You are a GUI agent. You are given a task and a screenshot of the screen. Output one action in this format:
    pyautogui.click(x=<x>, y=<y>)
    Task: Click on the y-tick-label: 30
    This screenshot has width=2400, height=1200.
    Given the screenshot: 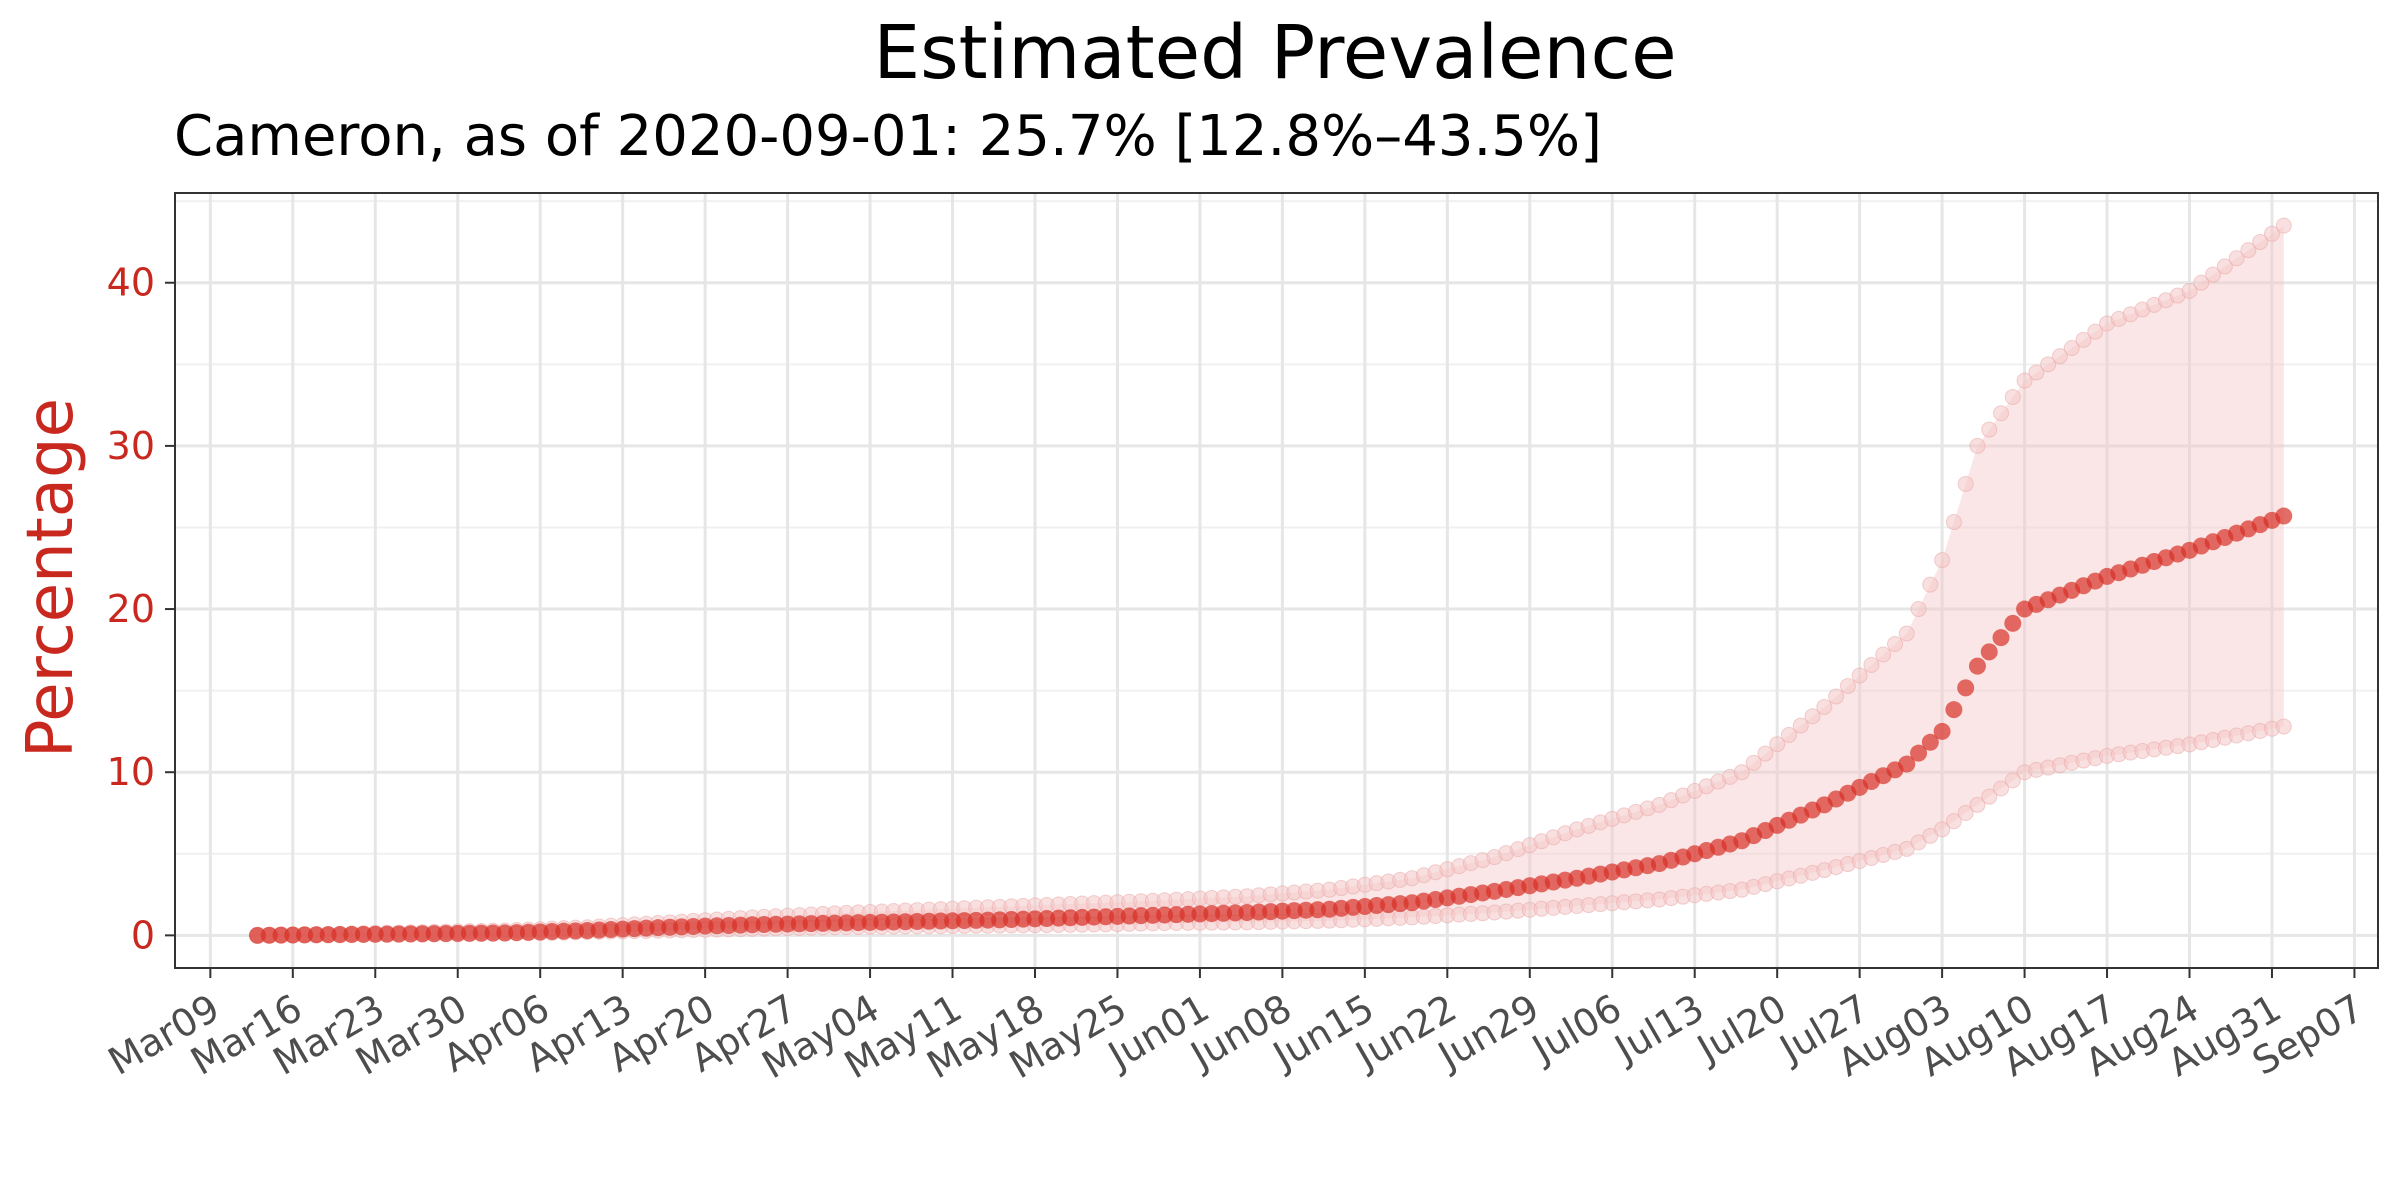 What is the action you would take?
    pyautogui.click(x=131, y=446)
    